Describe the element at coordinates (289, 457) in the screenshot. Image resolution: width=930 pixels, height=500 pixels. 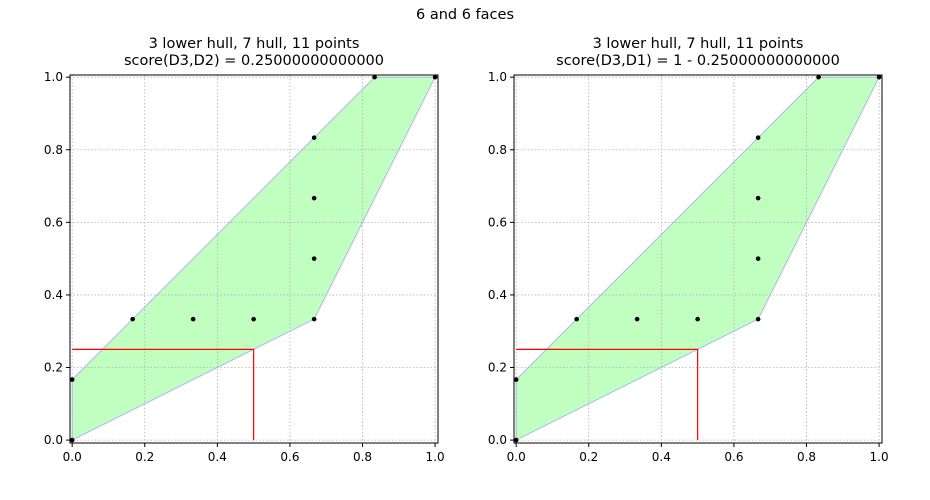
I see `left-x-tick-label: 0.6` at that location.